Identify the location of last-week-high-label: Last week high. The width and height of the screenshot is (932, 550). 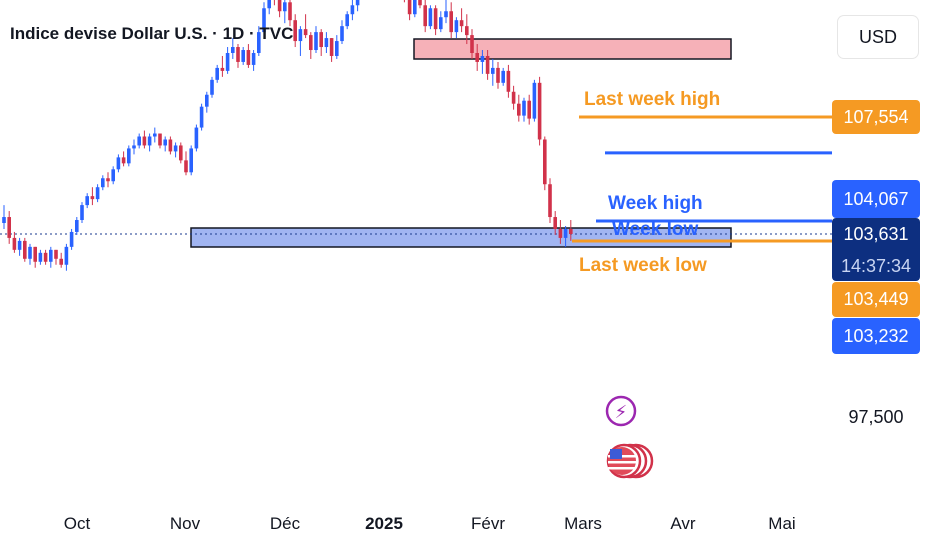
(652, 99).